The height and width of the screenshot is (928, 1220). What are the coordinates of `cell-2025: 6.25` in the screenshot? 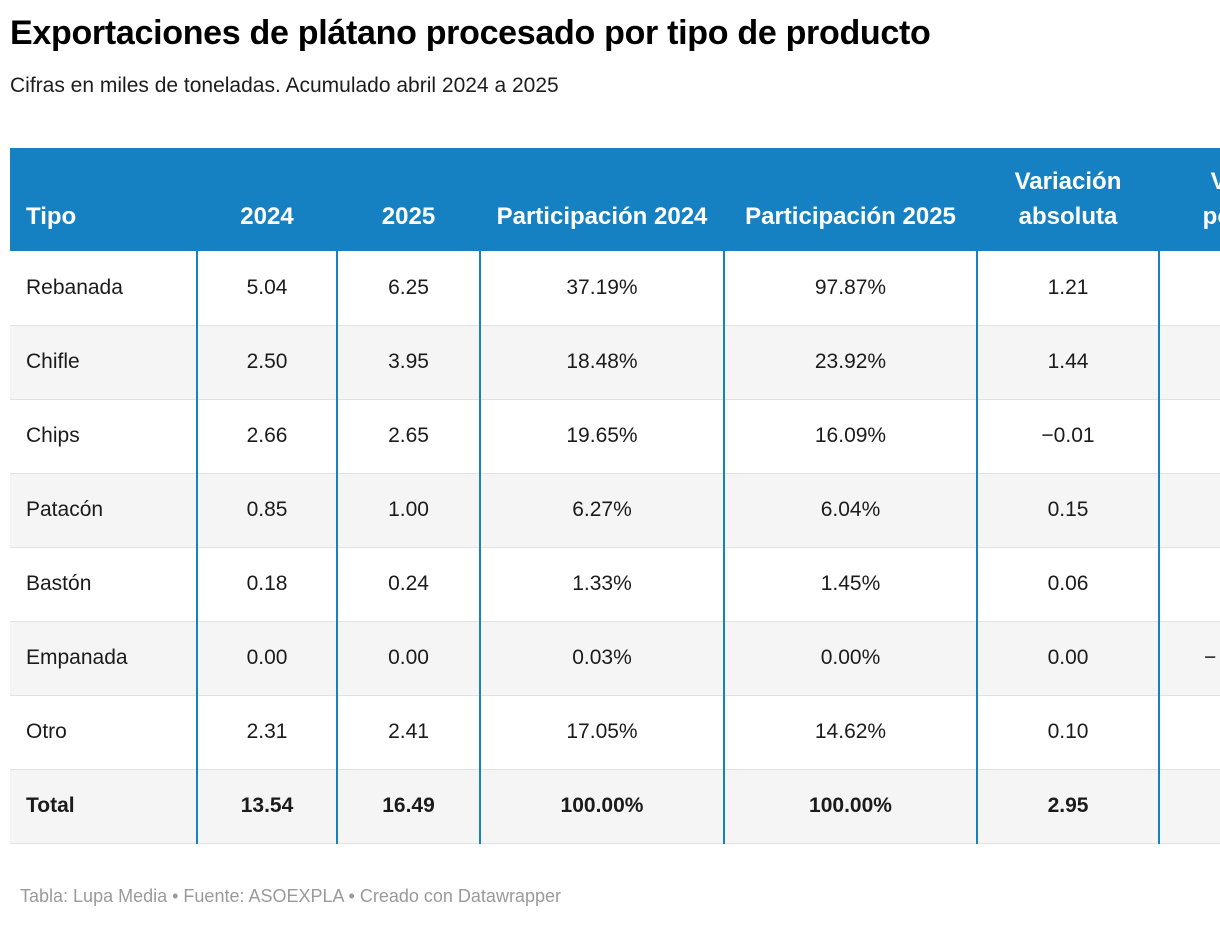 It's located at (408, 288).